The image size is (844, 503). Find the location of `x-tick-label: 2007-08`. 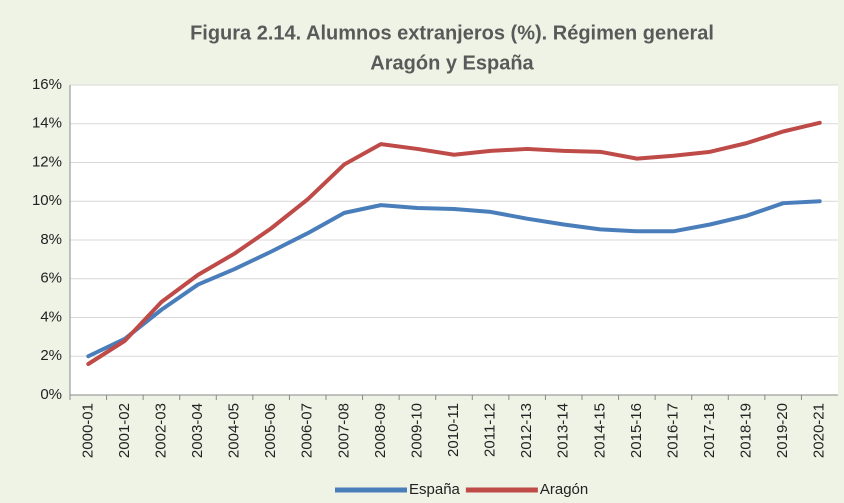

x-tick-label: 2007-08 is located at coordinates (343, 430).